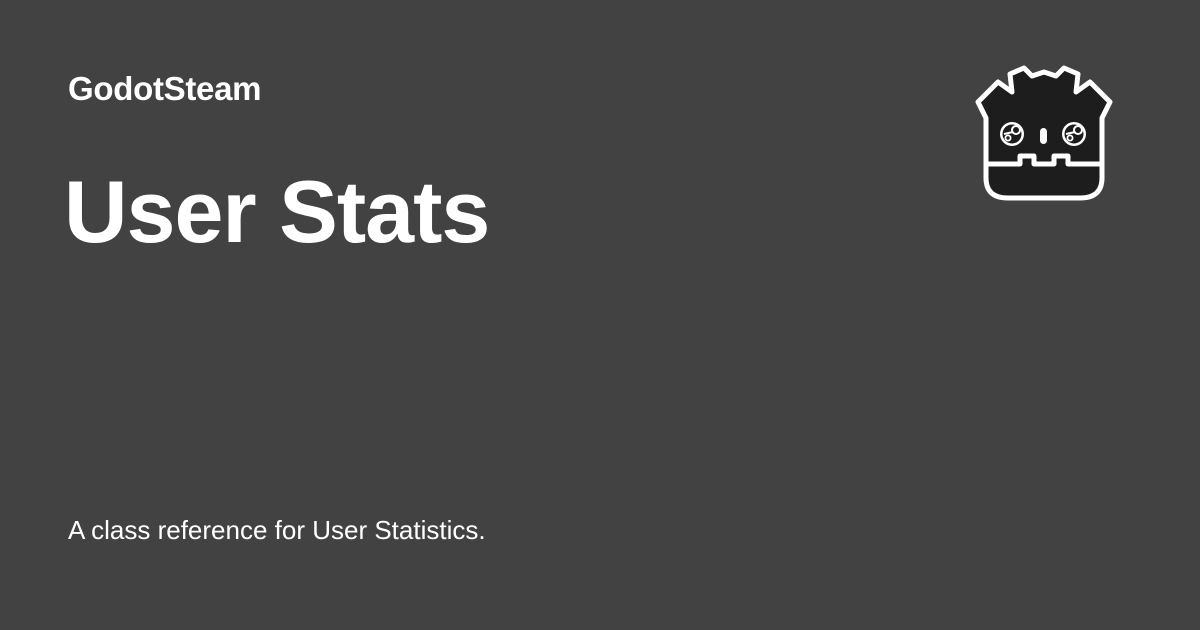  Describe the element at coordinates (165, 88) in the screenshot. I see `site-name: GodotSteam` at that location.